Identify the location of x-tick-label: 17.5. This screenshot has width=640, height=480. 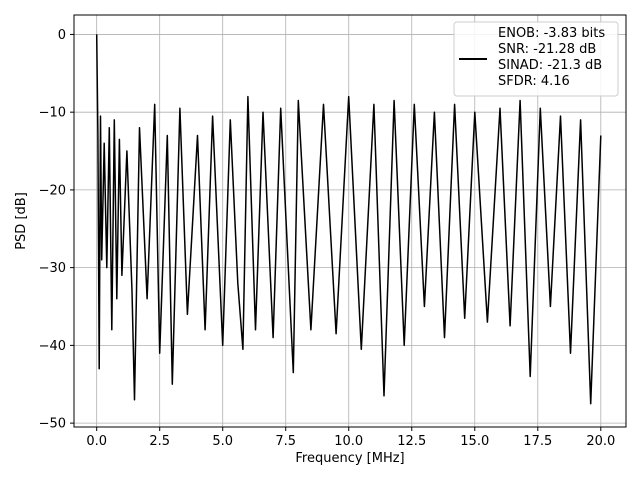
(537, 441).